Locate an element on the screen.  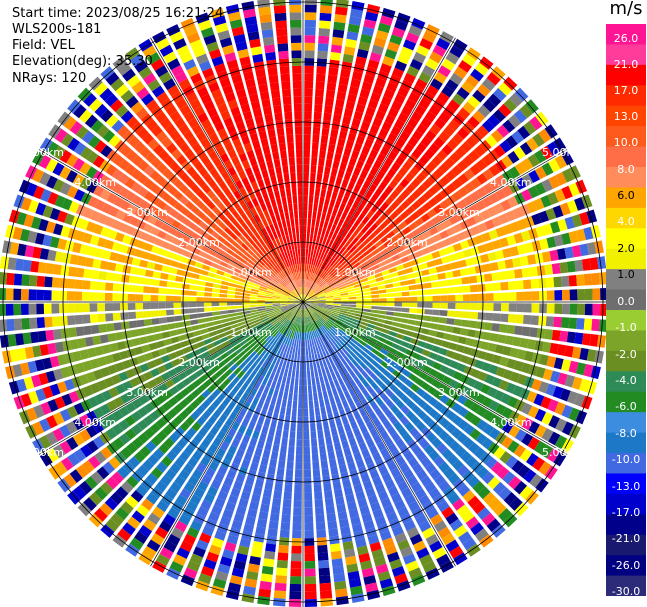
colorbar-swatch is located at coordinates (626, 96).